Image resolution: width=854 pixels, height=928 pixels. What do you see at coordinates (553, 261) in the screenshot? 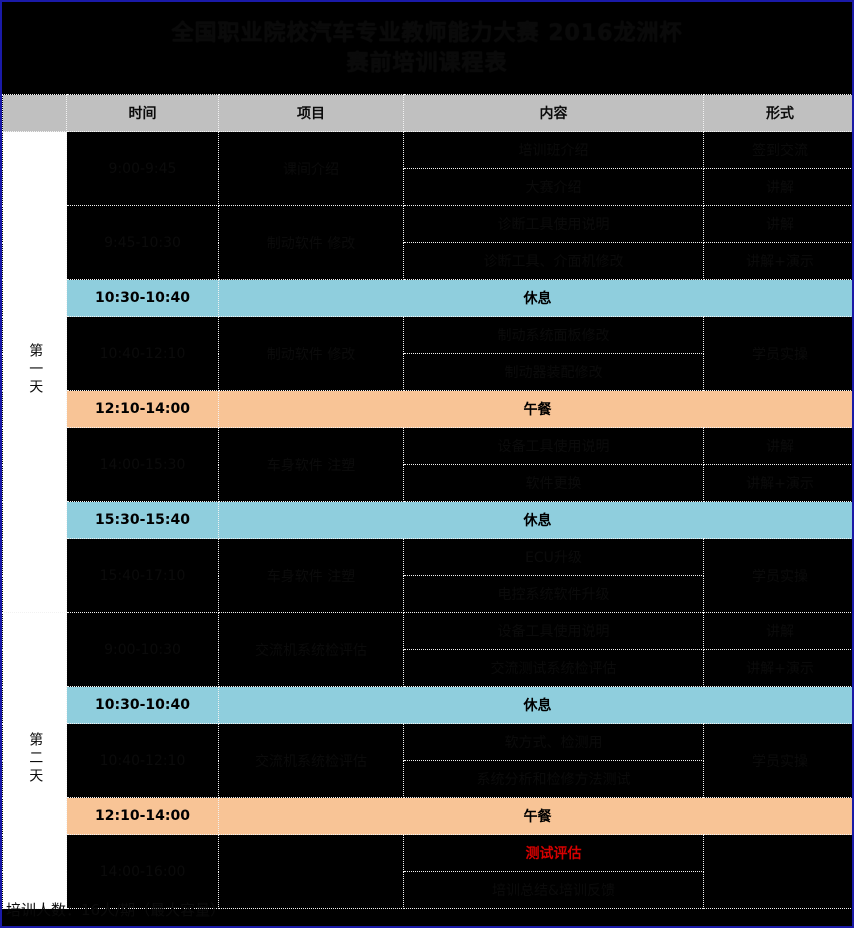
I see `cell-content: 诊断工具、介面机修改` at bounding box center [553, 261].